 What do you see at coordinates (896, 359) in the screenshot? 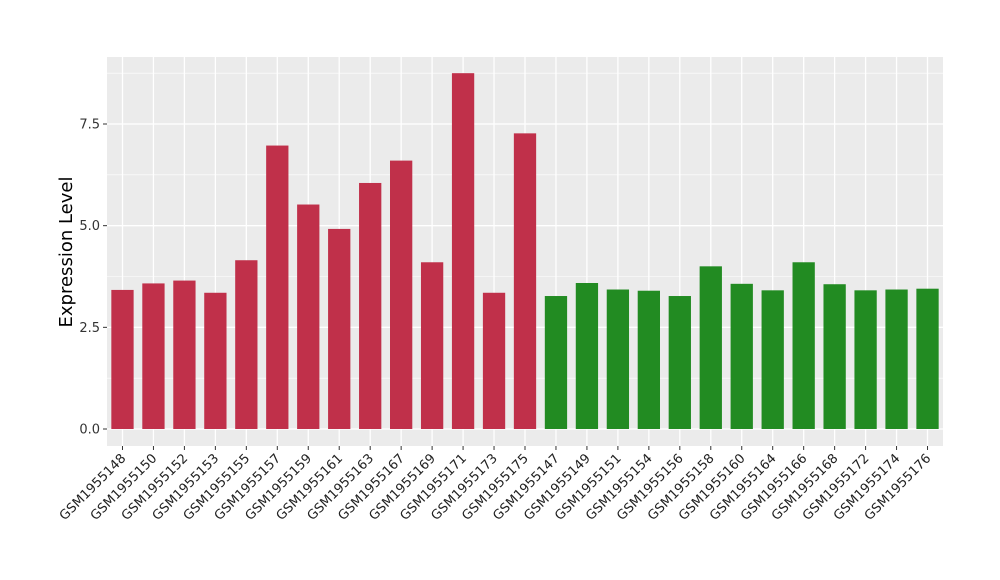
I see `bar-GSM1955174` at bounding box center [896, 359].